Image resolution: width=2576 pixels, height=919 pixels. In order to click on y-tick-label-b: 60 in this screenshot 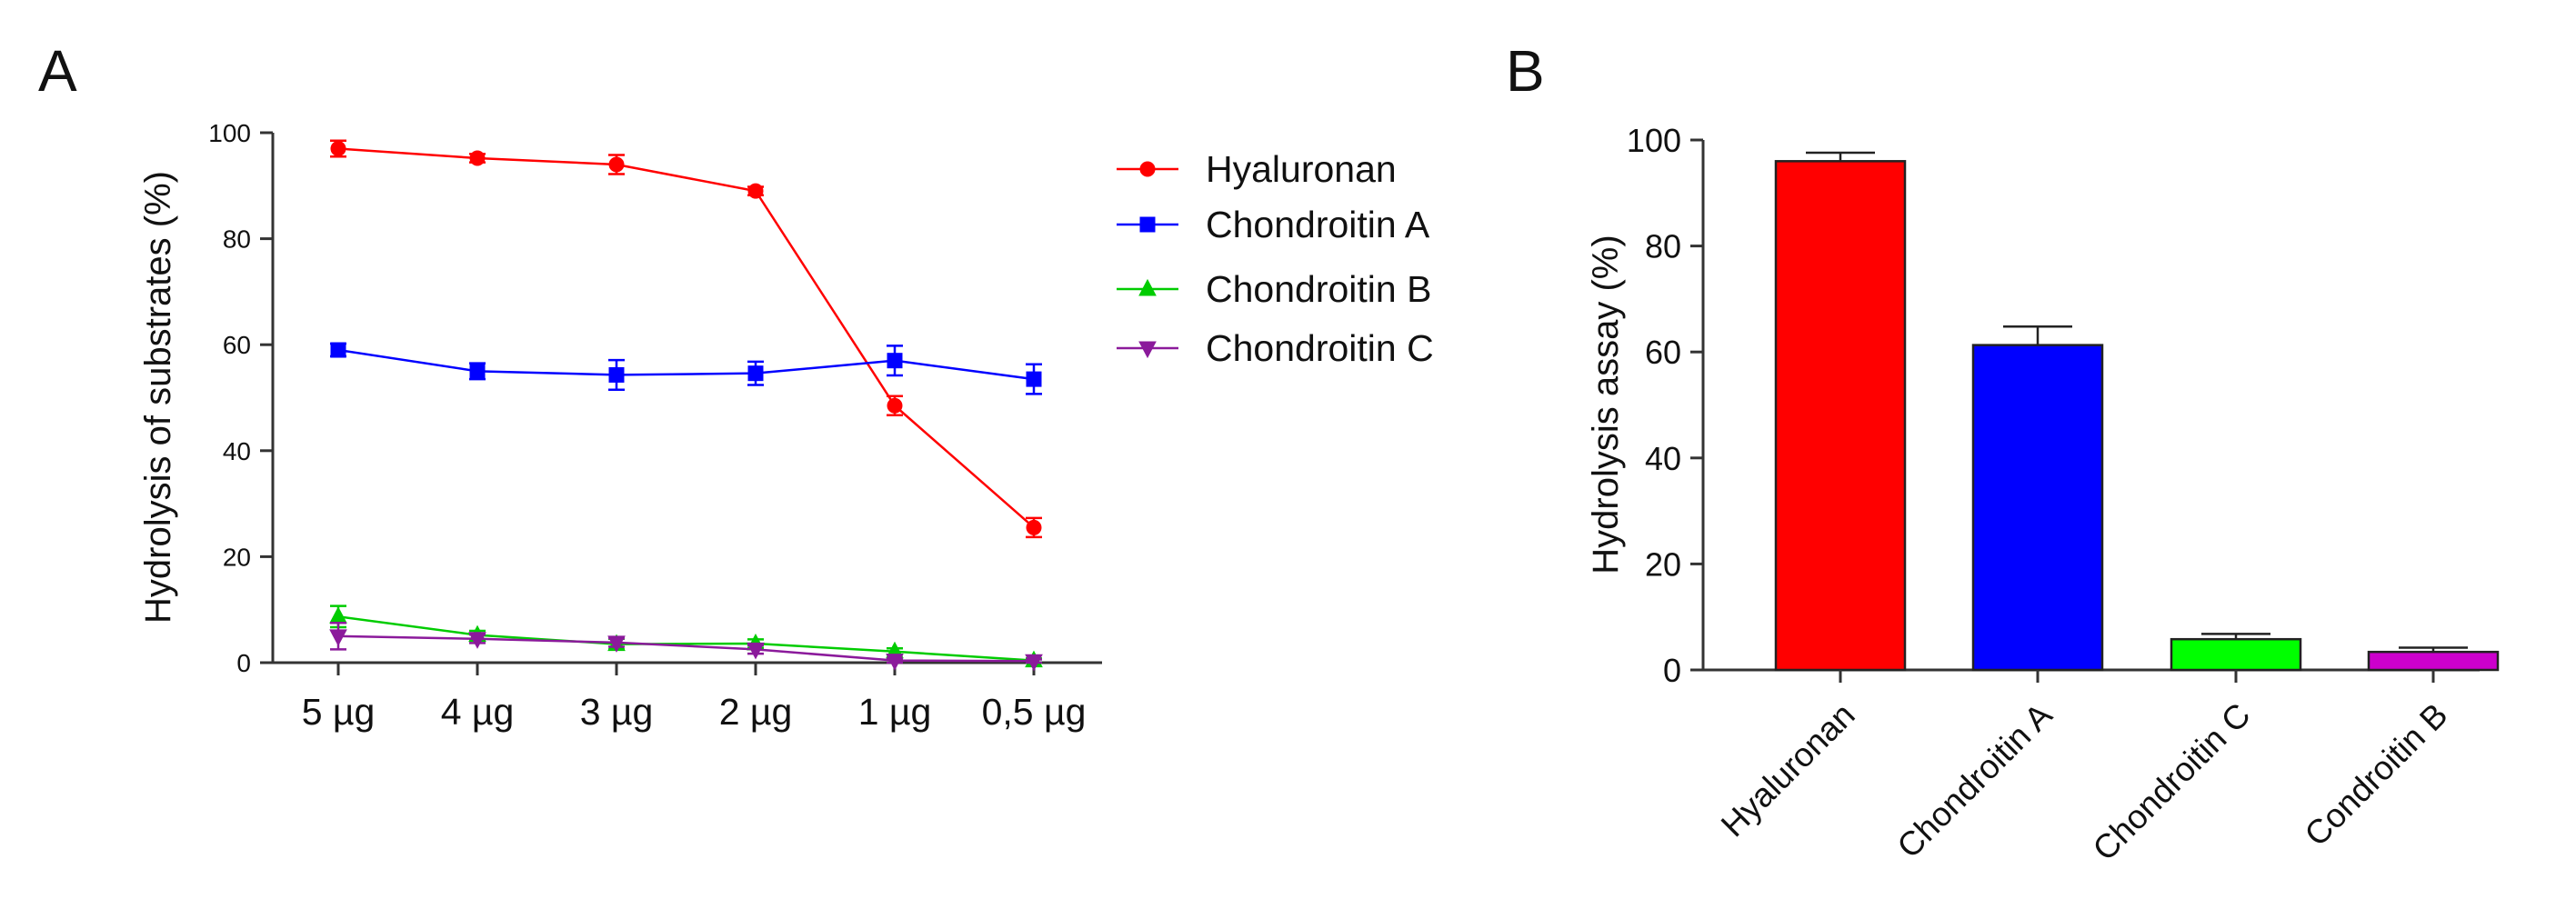, I will do `click(1663, 352)`.